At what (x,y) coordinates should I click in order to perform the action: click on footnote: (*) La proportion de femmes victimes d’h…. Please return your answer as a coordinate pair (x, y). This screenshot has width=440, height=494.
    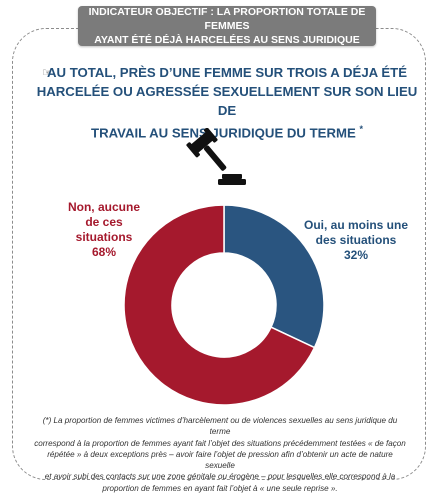
    Looking at the image, I should click on (220, 454).